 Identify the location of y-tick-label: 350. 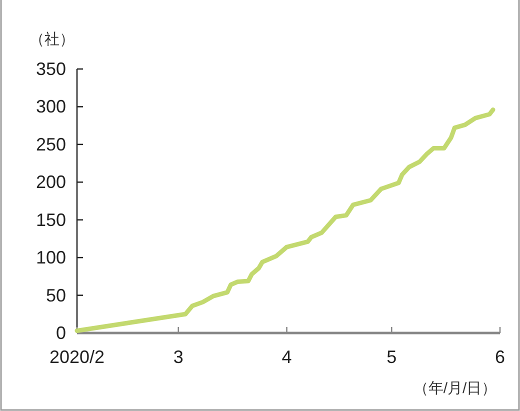
(51, 69).